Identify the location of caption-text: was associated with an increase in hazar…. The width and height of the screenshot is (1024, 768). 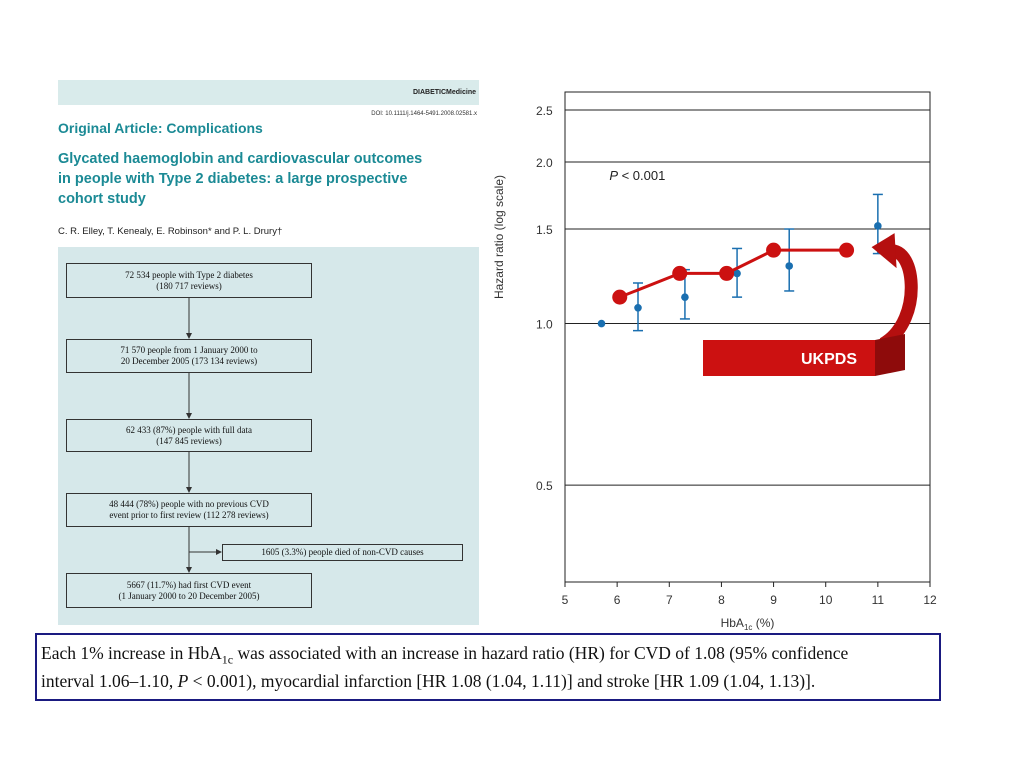
(541, 653).